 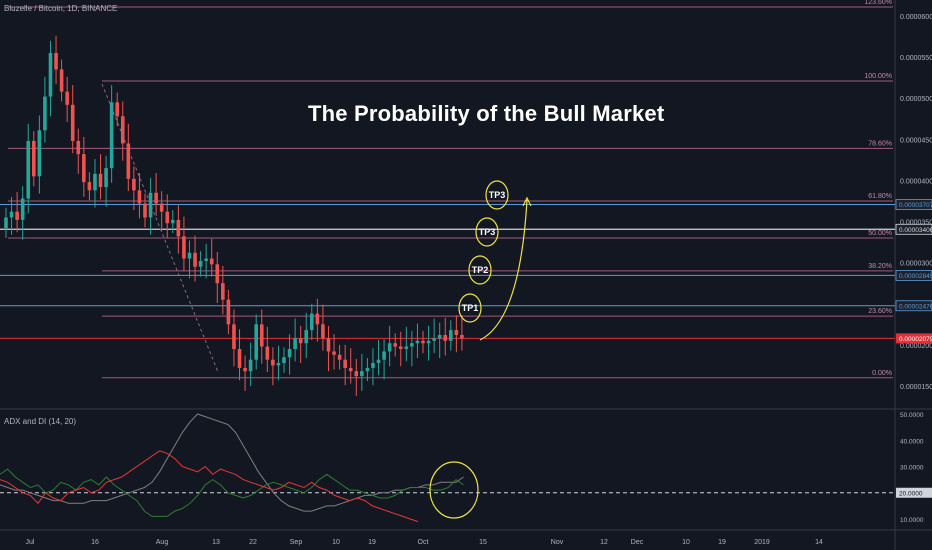 I want to click on adx-highlight-circle, so click(x=454, y=490).